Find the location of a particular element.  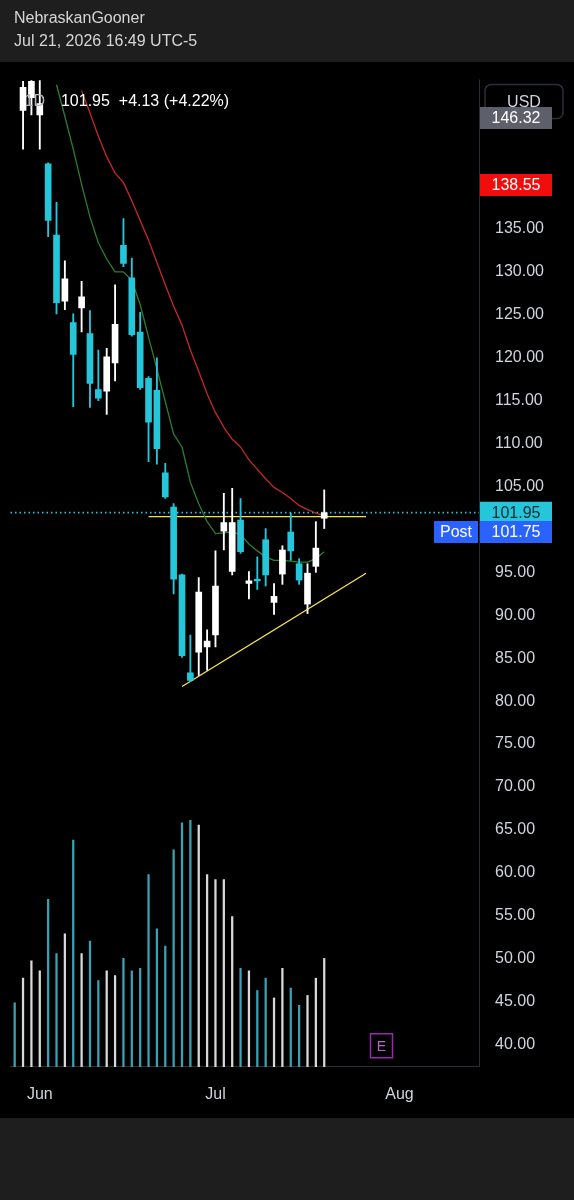

text: 138.55 is located at coordinates (516, 185).